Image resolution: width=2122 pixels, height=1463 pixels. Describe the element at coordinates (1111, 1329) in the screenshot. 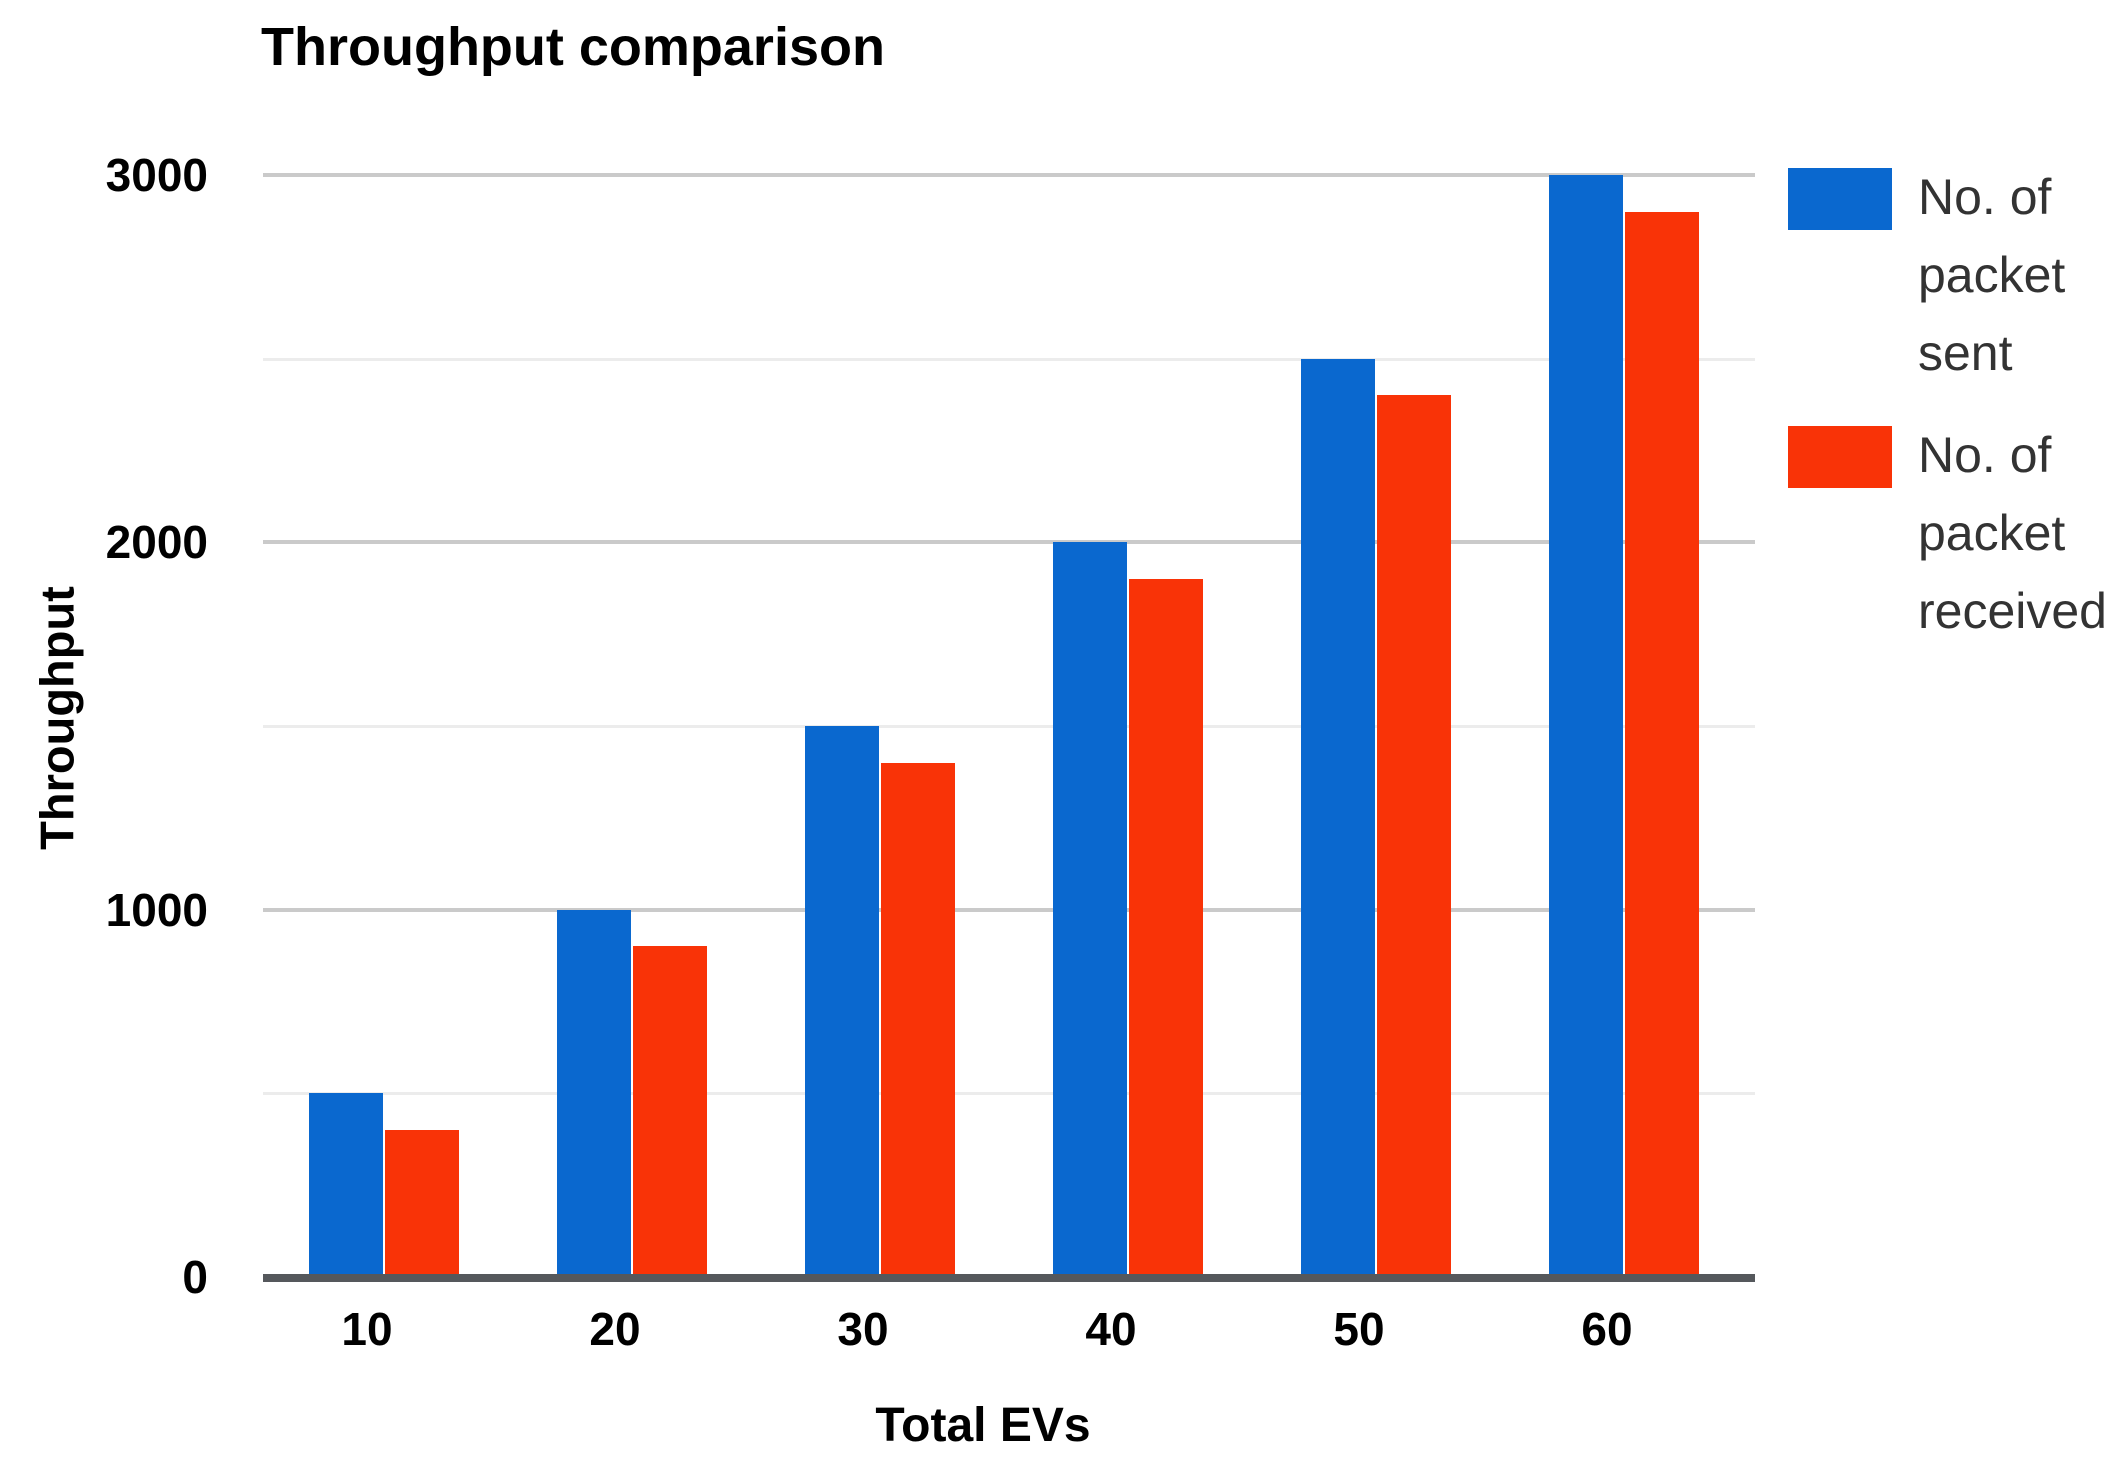

I see `x-tick-label: 40` at that location.